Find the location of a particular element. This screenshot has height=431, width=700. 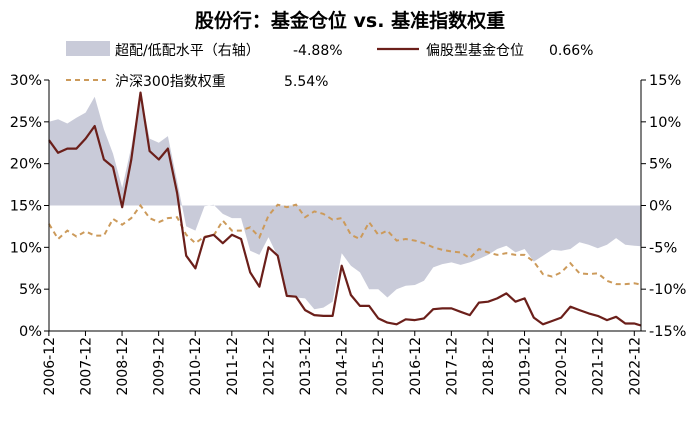

legend-label-index: 沪深300指数权重 is located at coordinates (170, 82).